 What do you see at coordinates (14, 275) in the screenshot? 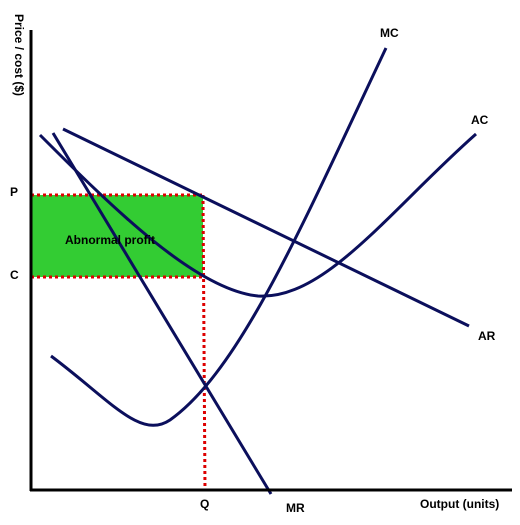
I see `cost-label: C` at bounding box center [14, 275].